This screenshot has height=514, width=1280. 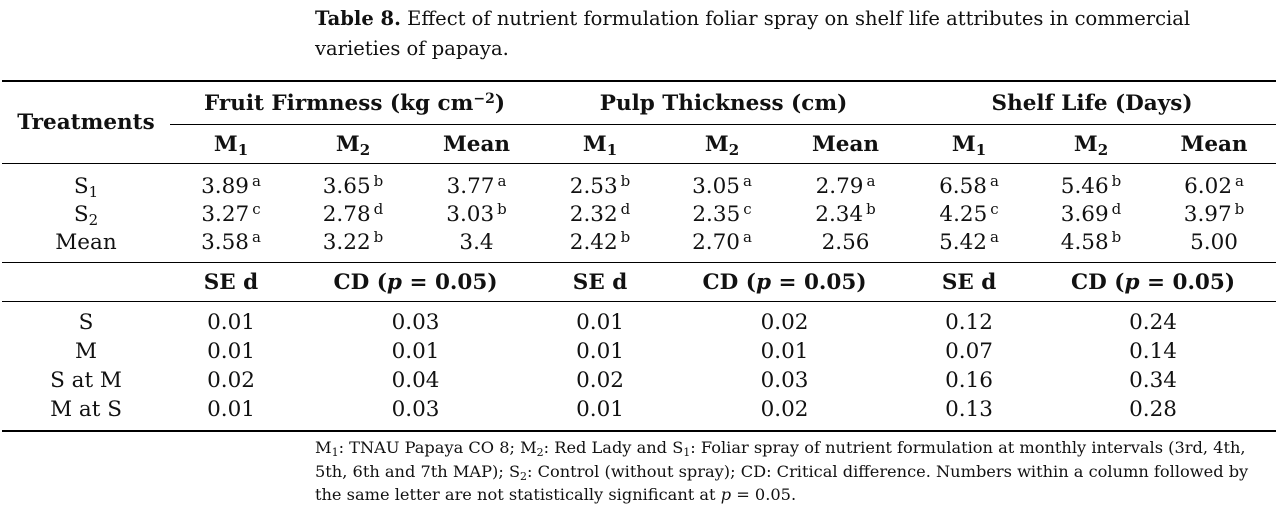 I want to click on table-cell: 3.77 a, so click(x=476, y=185).